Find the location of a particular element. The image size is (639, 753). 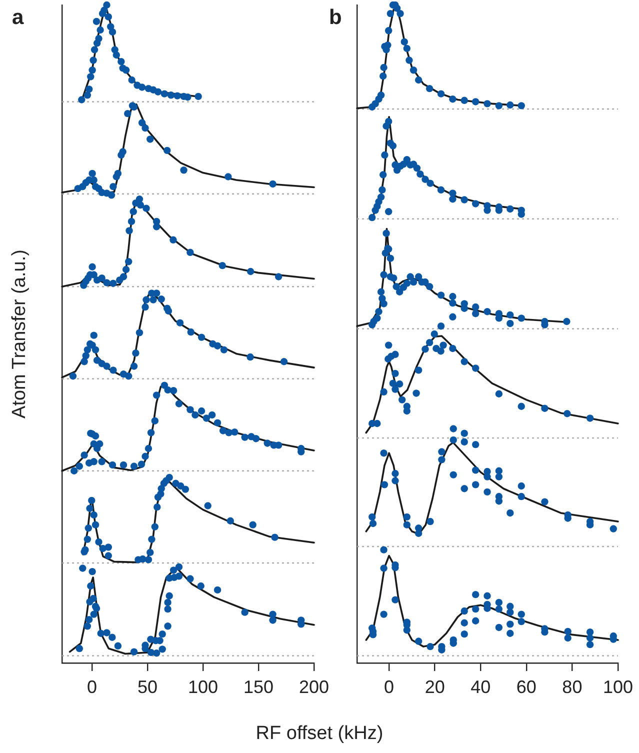

x-axis-title: RF offset (kHz) is located at coordinates (319, 734).